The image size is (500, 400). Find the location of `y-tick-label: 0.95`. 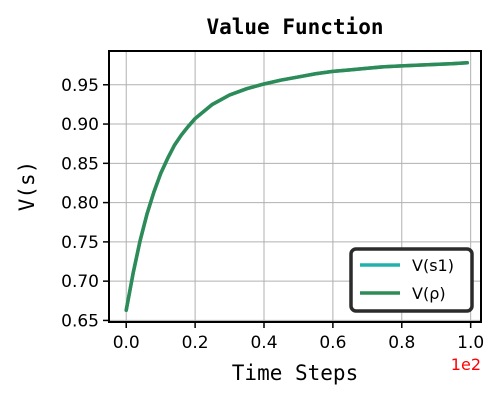

y-tick-label: 0.95 is located at coordinates (80, 86).